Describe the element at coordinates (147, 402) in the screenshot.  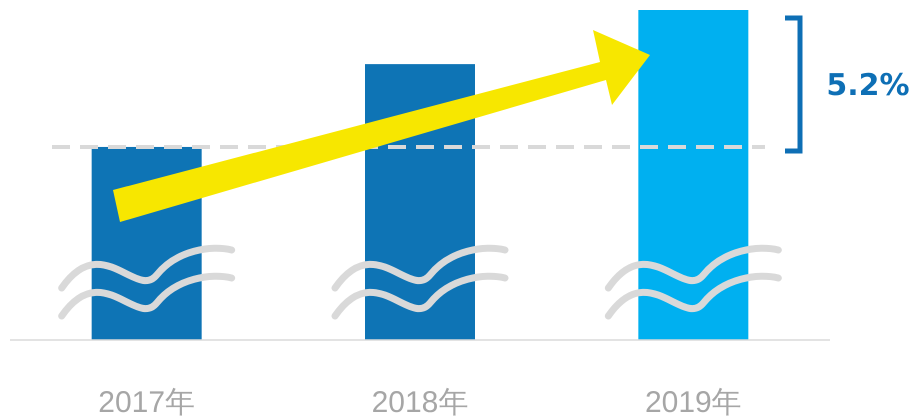
I see `x-tick-label: 2017年` at that location.